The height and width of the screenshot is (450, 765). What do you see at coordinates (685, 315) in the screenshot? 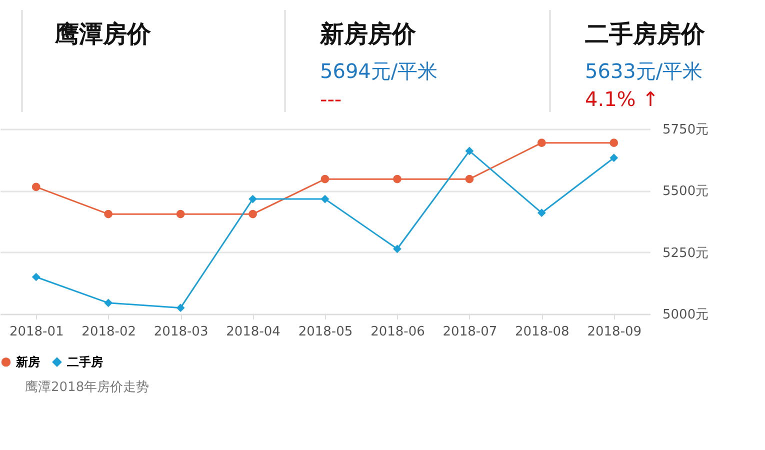
I see `y-tick-label: 5000元` at bounding box center [685, 315].